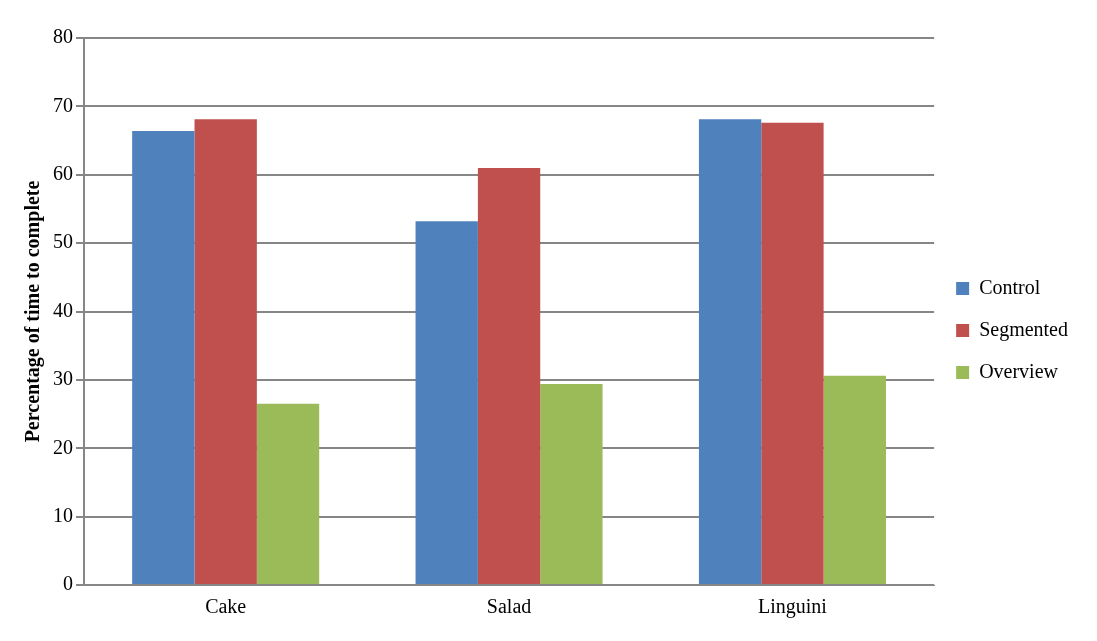 Image resolution: width=1097 pixels, height=641 pixels. I want to click on y-tick-label: 60, so click(63, 173).